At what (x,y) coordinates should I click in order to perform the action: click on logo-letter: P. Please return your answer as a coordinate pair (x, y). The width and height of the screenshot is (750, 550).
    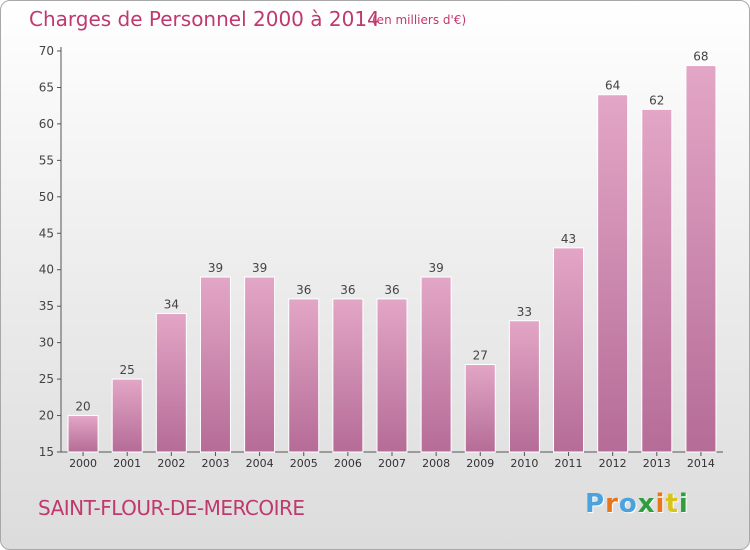
    Looking at the image, I should click on (595, 504).